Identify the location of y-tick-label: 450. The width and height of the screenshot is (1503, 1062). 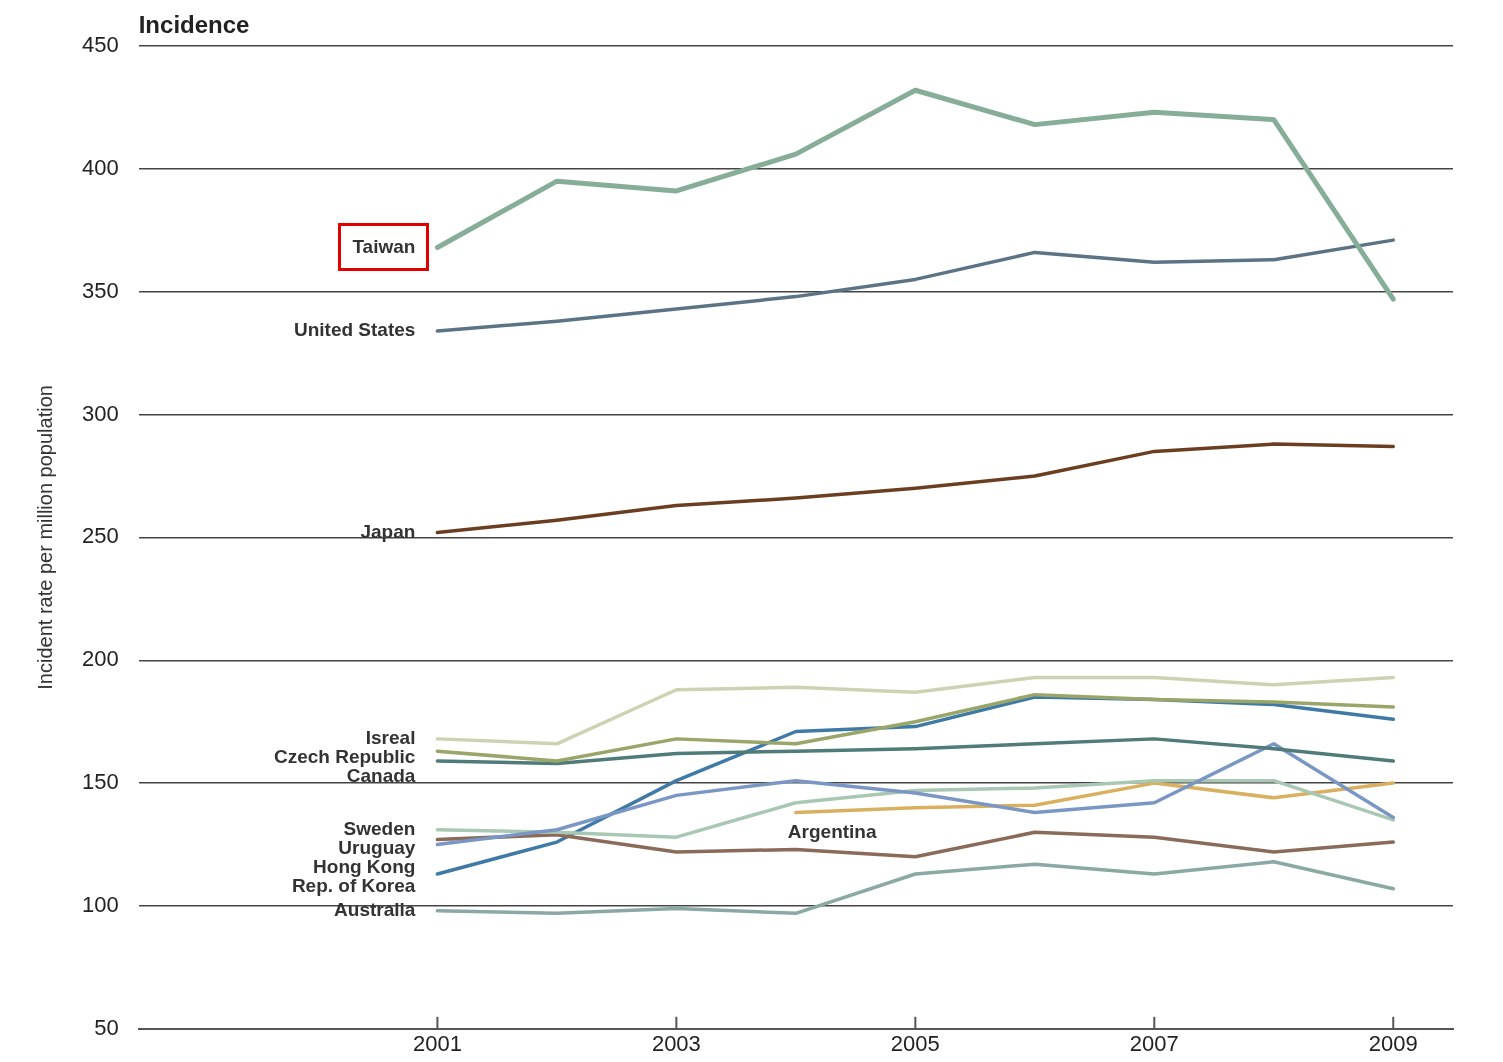
(100, 45).